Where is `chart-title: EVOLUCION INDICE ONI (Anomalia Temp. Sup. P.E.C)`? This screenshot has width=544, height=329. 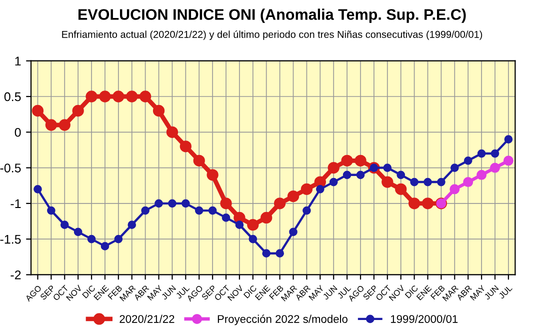 chart-title: EVOLUCION INDICE ONI (Anomalia Temp. Sup. P.E.C) is located at coordinates (272, 15).